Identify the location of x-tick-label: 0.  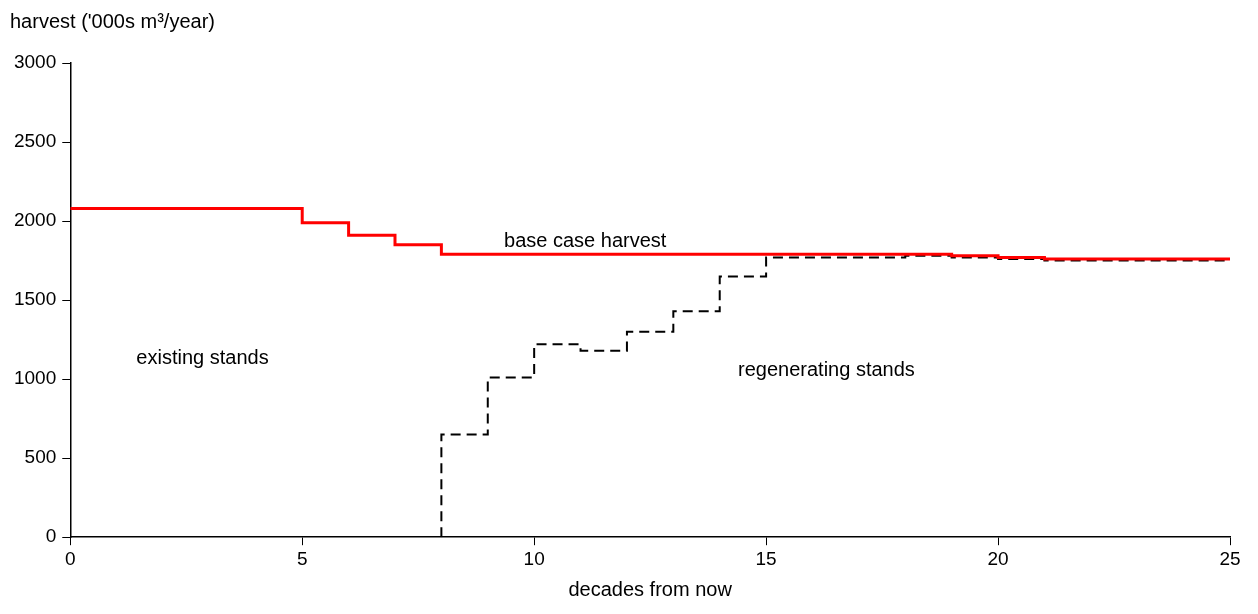
(70, 558).